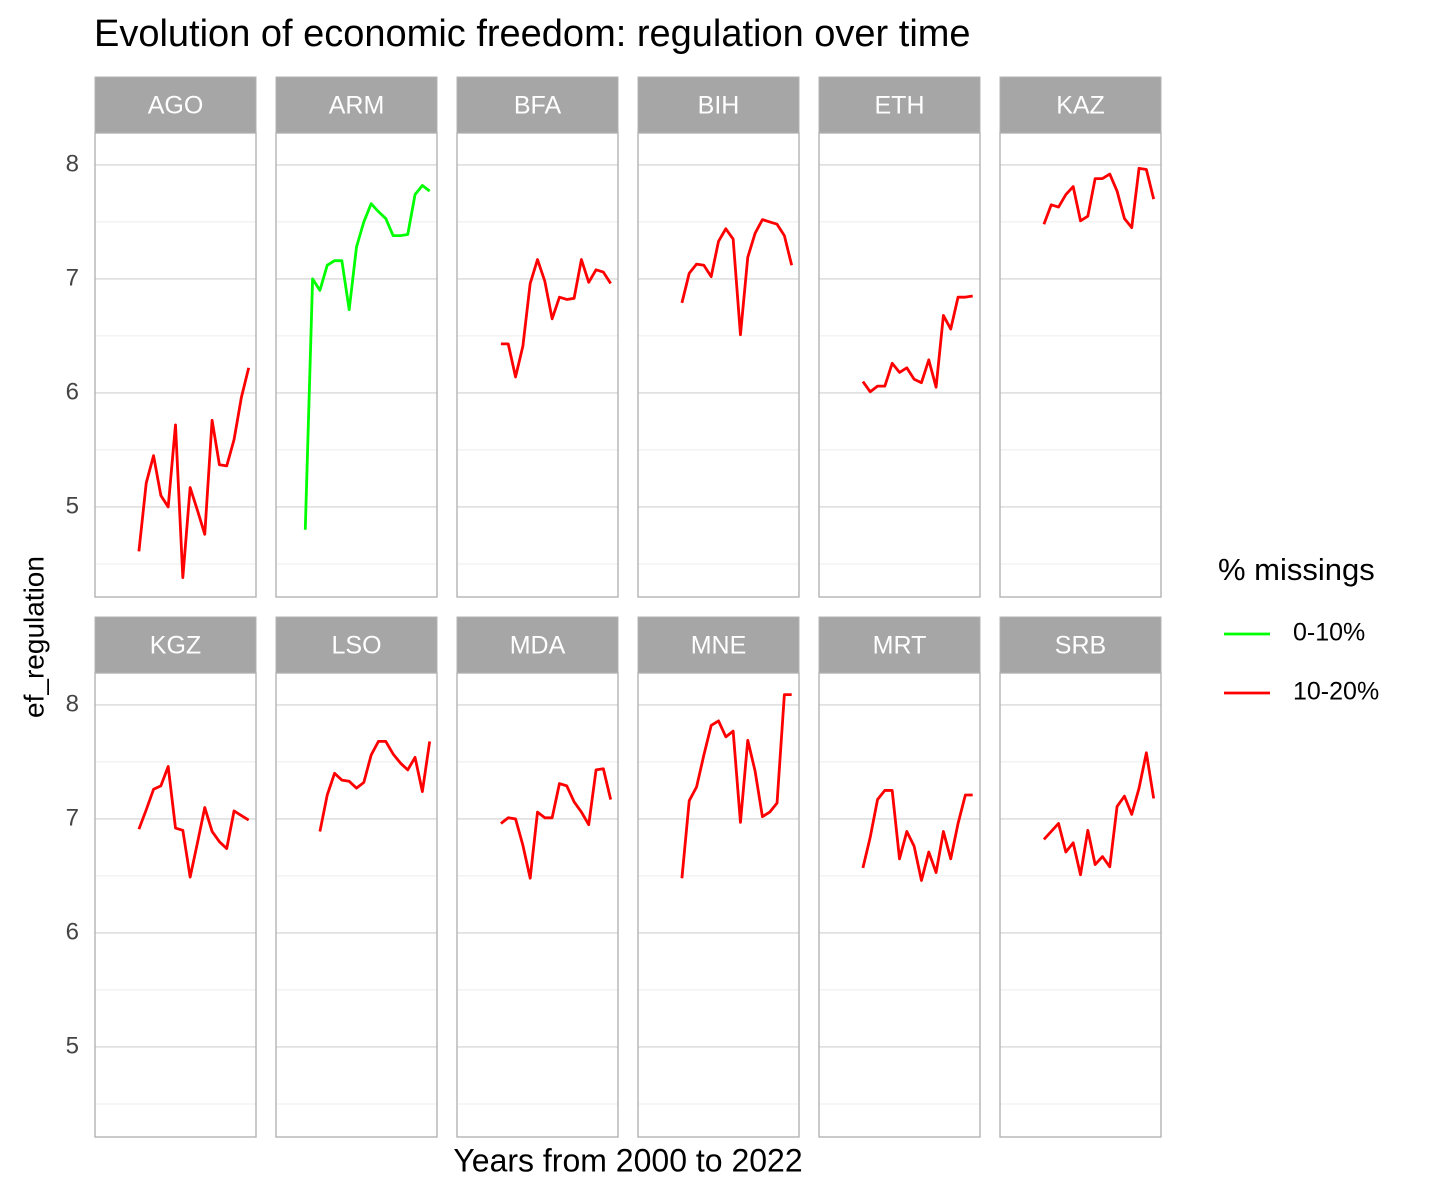  I want to click on facet-label: SRB, so click(1080, 646).